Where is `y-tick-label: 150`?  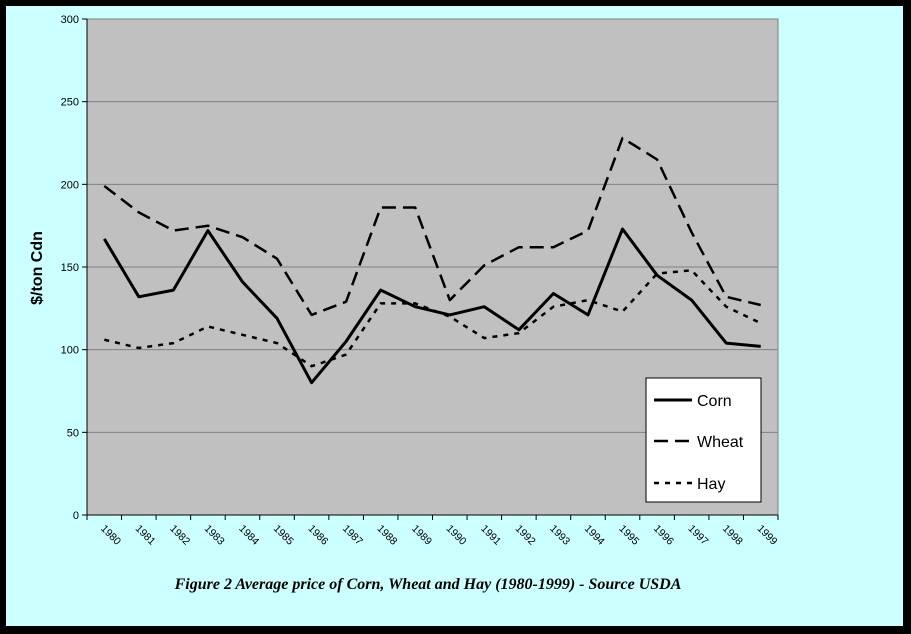 y-tick-label: 150 is located at coordinates (70, 268).